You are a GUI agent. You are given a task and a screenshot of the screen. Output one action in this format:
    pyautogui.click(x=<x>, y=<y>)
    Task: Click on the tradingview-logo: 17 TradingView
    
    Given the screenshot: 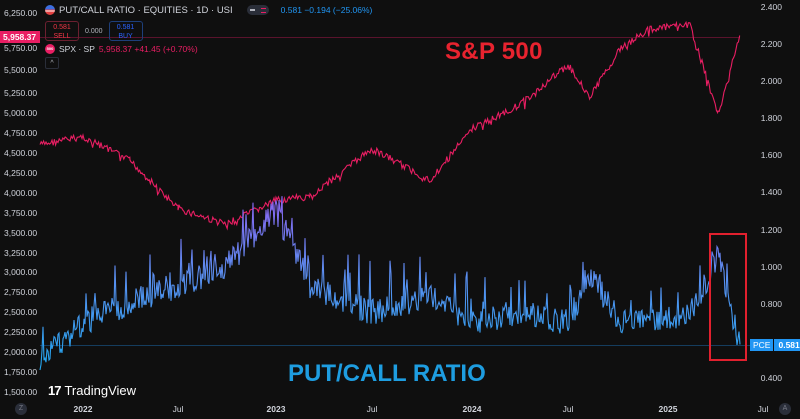 What is the action you would take?
    pyautogui.click(x=92, y=390)
    